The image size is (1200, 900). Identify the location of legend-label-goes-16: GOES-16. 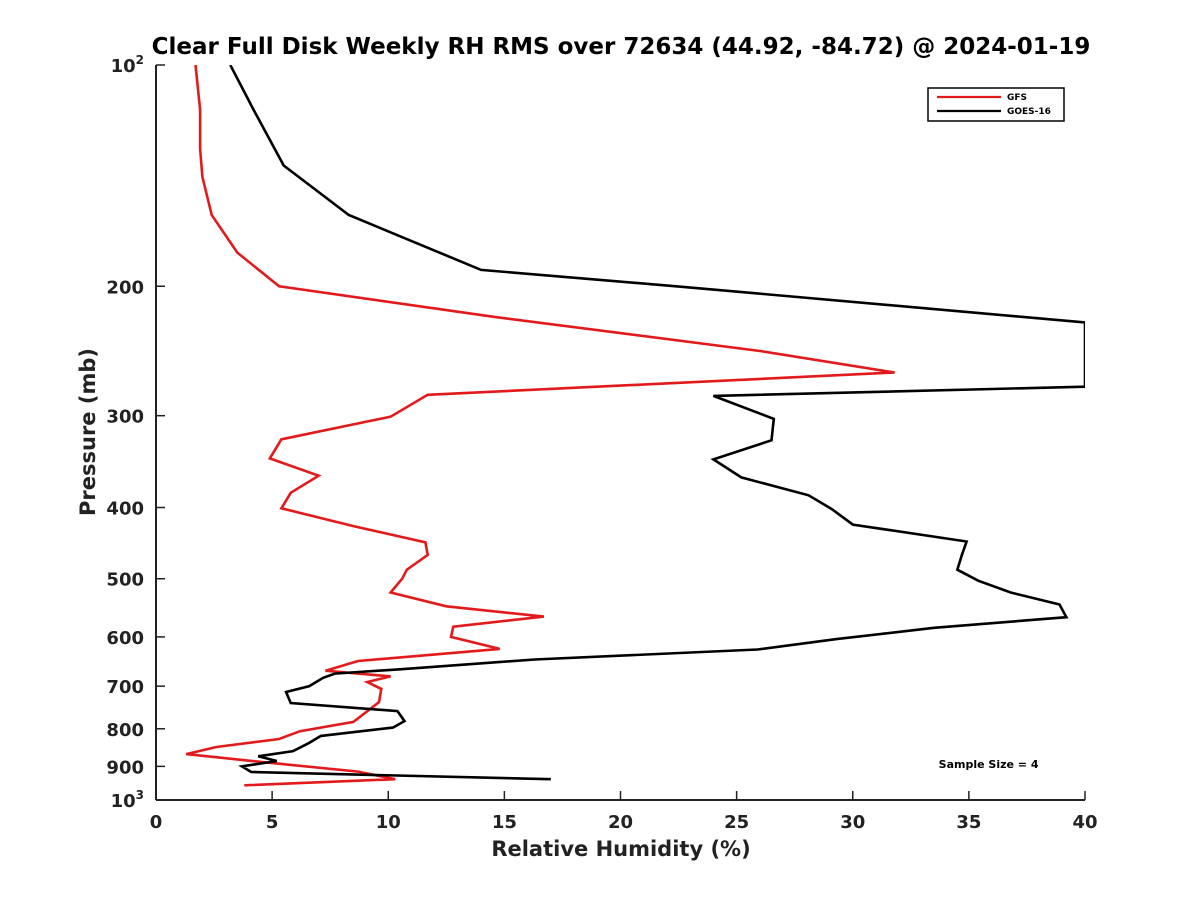
(1029, 112).